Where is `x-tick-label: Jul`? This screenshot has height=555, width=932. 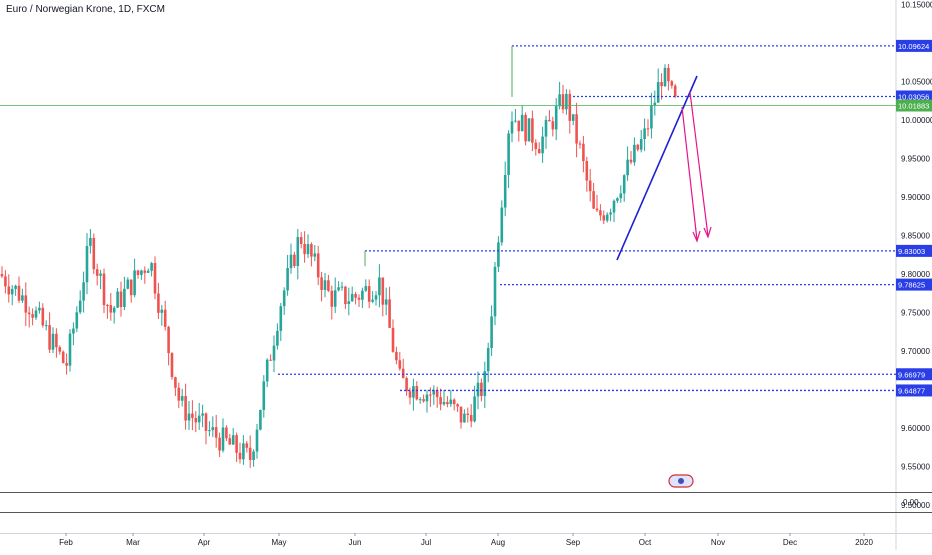 x-tick-label: Jul is located at coordinates (426, 542).